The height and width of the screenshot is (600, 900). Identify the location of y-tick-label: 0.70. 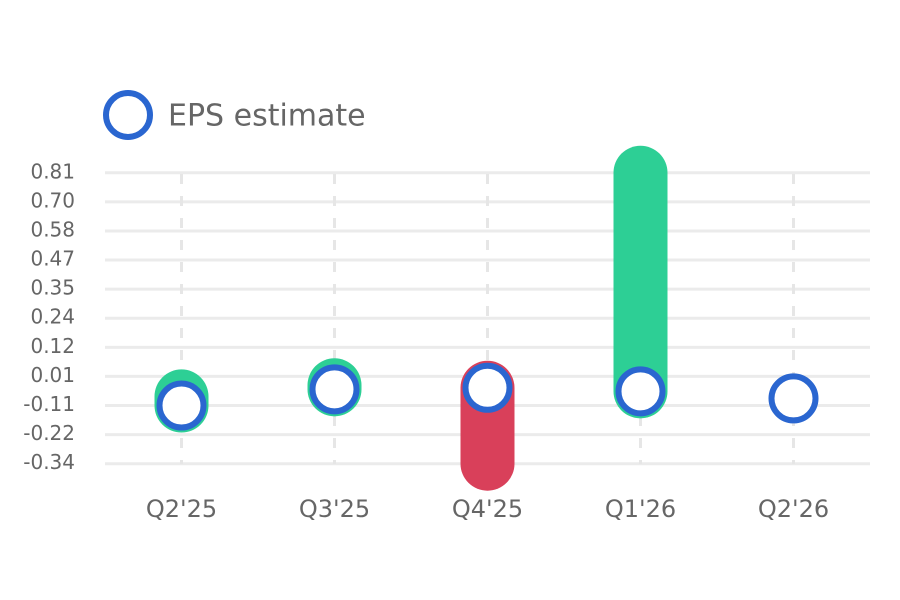
(52, 200).